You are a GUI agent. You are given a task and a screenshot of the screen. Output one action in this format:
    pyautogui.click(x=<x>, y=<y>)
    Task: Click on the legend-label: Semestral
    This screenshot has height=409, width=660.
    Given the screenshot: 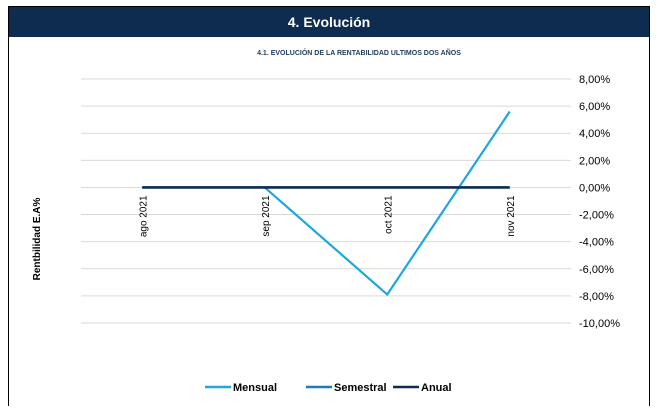 What is the action you would take?
    pyautogui.click(x=360, y=388)
    